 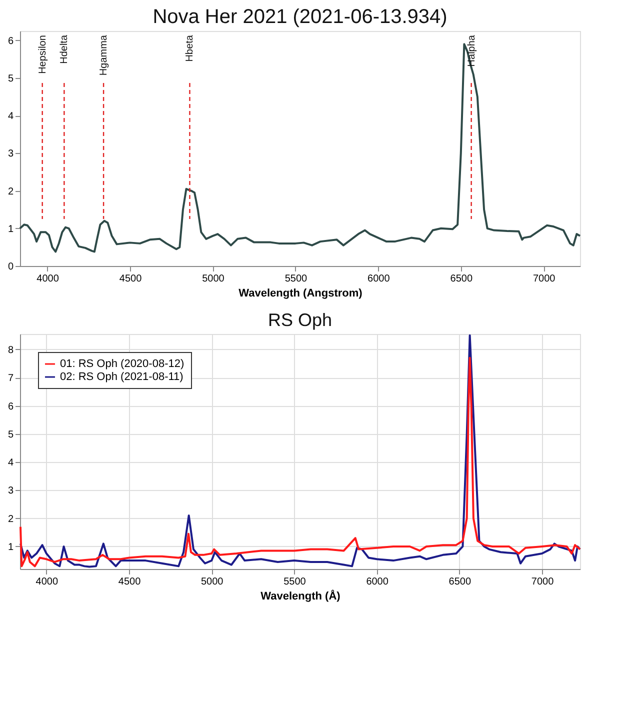 What do you see at coordinates (190, 48) in the screenshot?
I see `ref-line-label: Hbeta` at bounding box center [190, 48].